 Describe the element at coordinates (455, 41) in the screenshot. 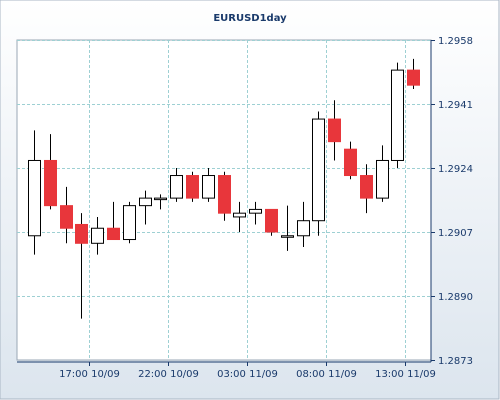

I see `y-tick-label: 1.2958` at that location.